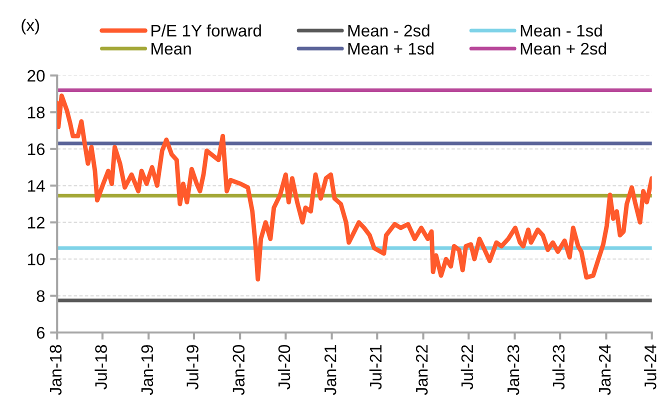 Image resolution: width=672 pixels, height=408 pixels. What do you see at coordinates (284, 367) in the screenshot?
I see `x-tick-label: Jul-20` at bounding box center [284, 367].